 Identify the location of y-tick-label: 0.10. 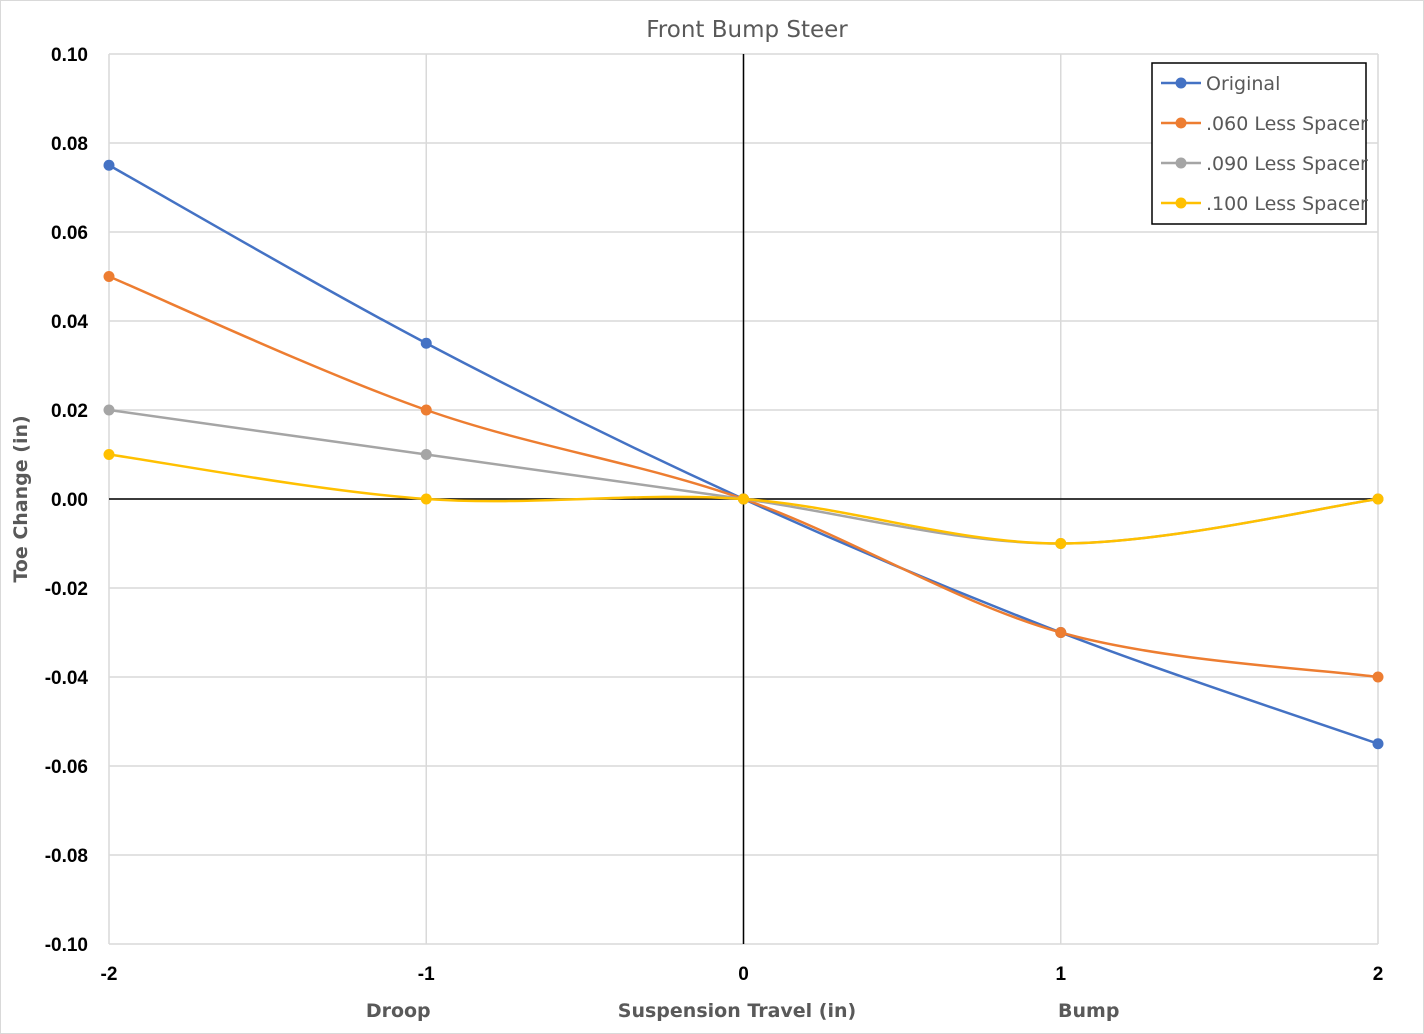
(69, 55).